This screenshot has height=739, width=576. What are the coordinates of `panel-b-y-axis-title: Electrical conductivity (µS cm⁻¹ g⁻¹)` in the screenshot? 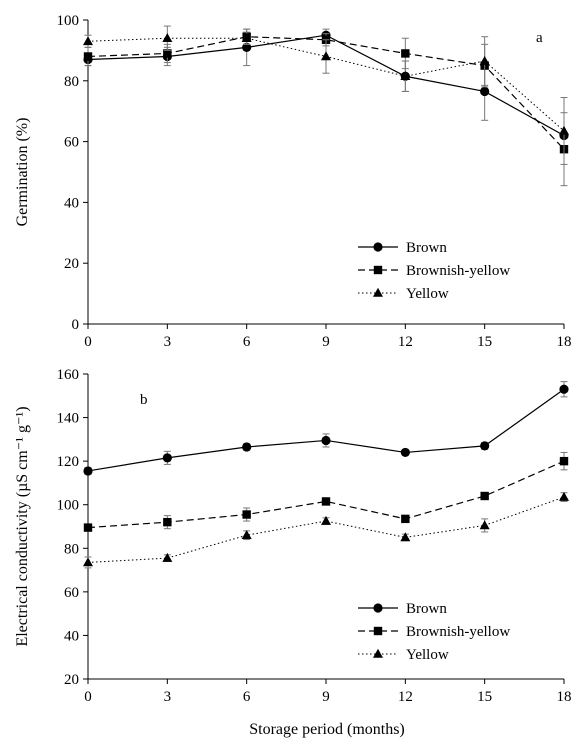 It's located at (22, 526).